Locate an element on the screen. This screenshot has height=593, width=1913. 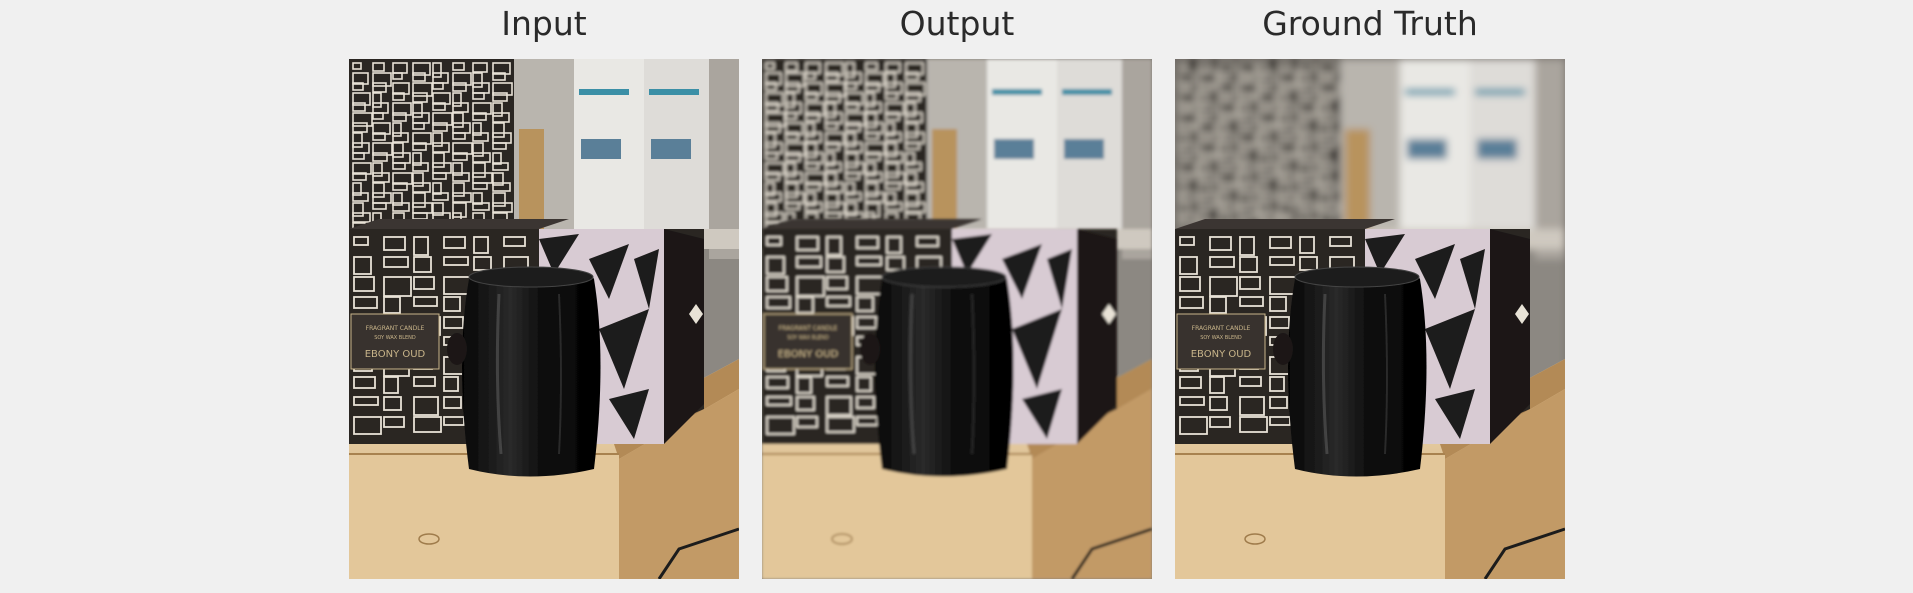
input-title: Input is located at coordinates (544, 23).